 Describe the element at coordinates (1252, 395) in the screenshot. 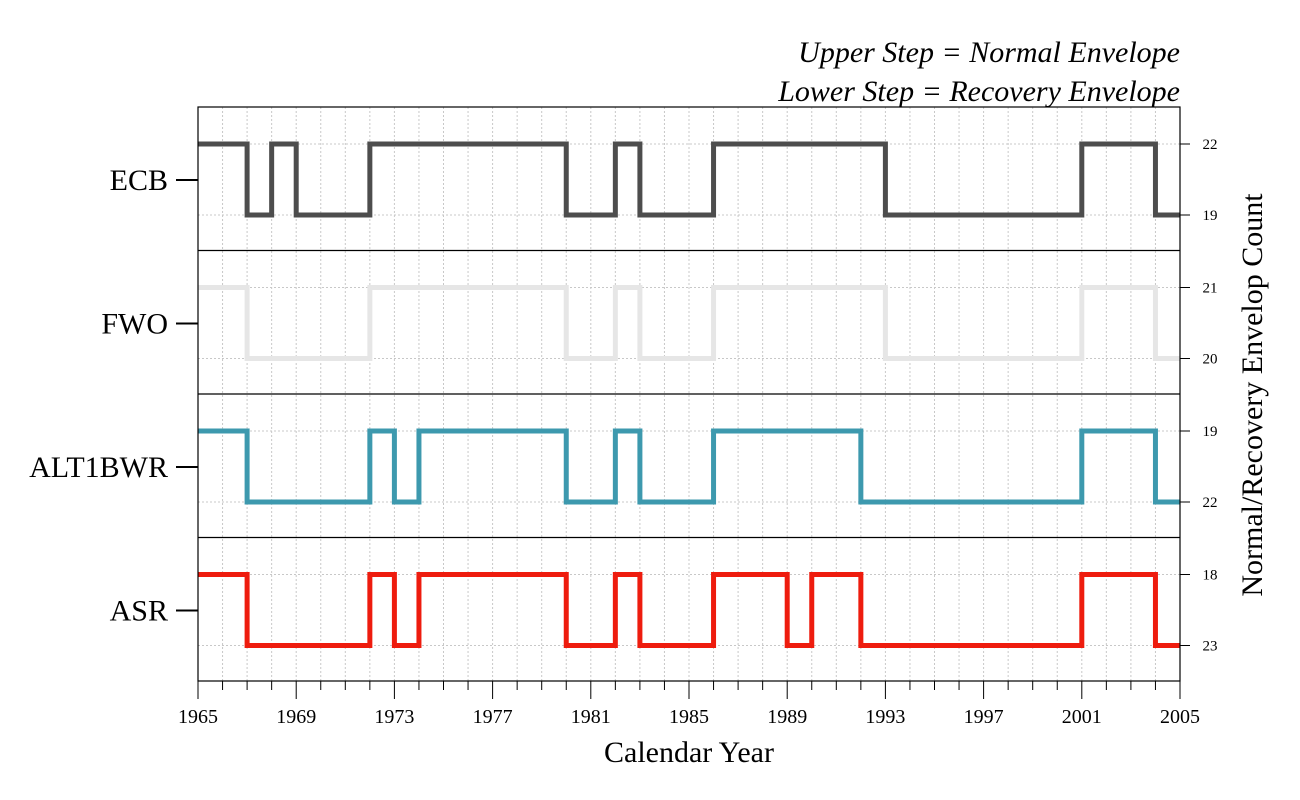

I see `y-axis-title-right: Normal/Recovery Envelop Count` at that location.